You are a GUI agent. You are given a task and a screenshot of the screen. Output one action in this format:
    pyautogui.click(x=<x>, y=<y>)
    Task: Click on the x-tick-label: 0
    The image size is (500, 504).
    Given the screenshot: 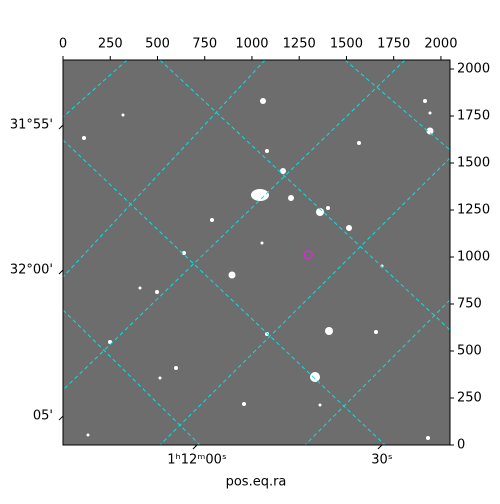 What is the action you would take?
    pyautogui.click(x=63, y=44)
    